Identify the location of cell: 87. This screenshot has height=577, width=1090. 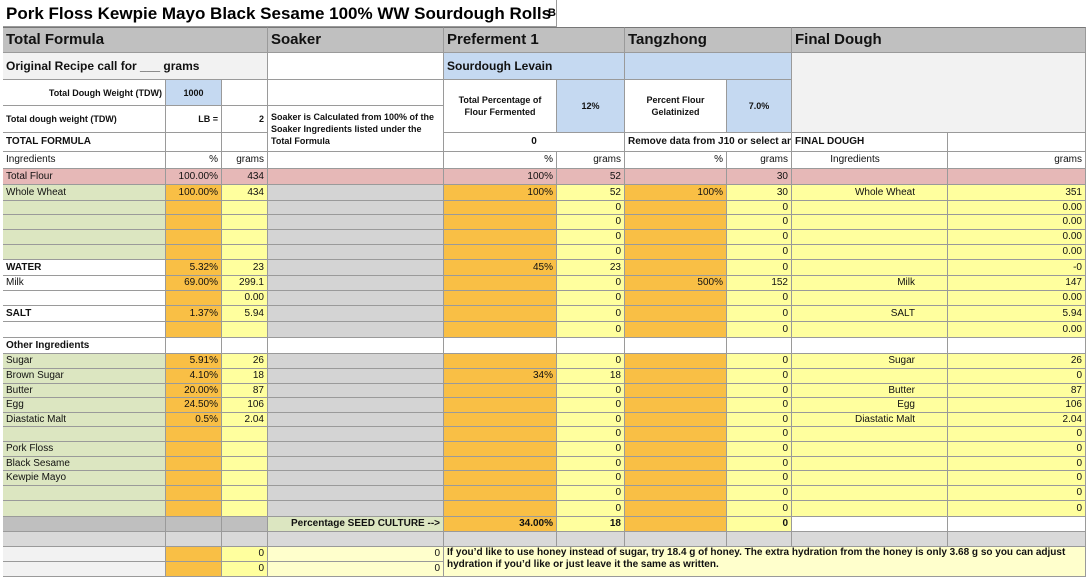
(1017, 391).